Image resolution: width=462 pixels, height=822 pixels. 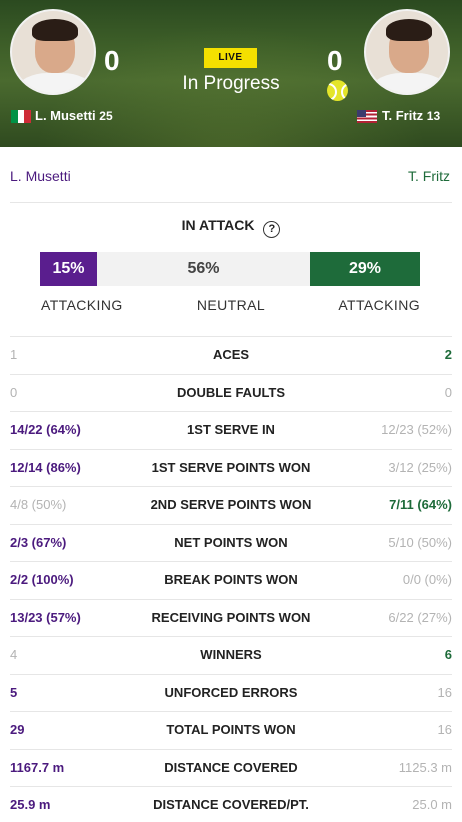 I want to click on stat-right-value: 3/12 (25%), so click(x=420, y=467).